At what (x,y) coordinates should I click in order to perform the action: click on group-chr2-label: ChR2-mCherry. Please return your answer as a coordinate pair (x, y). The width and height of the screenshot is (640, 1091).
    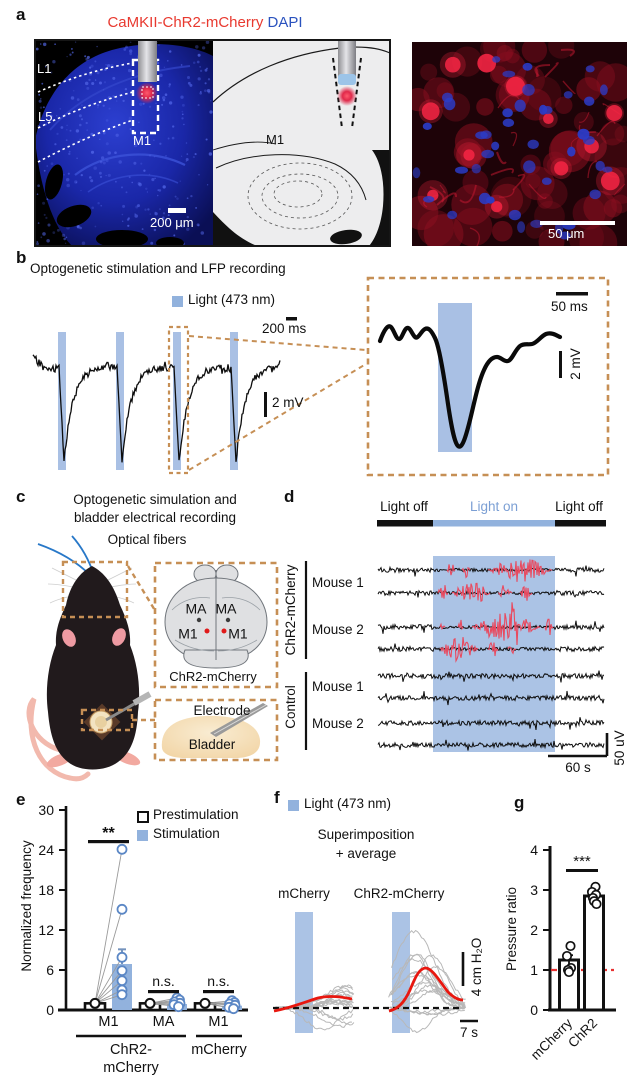
    Looking at the image, I should click on (290, 610).